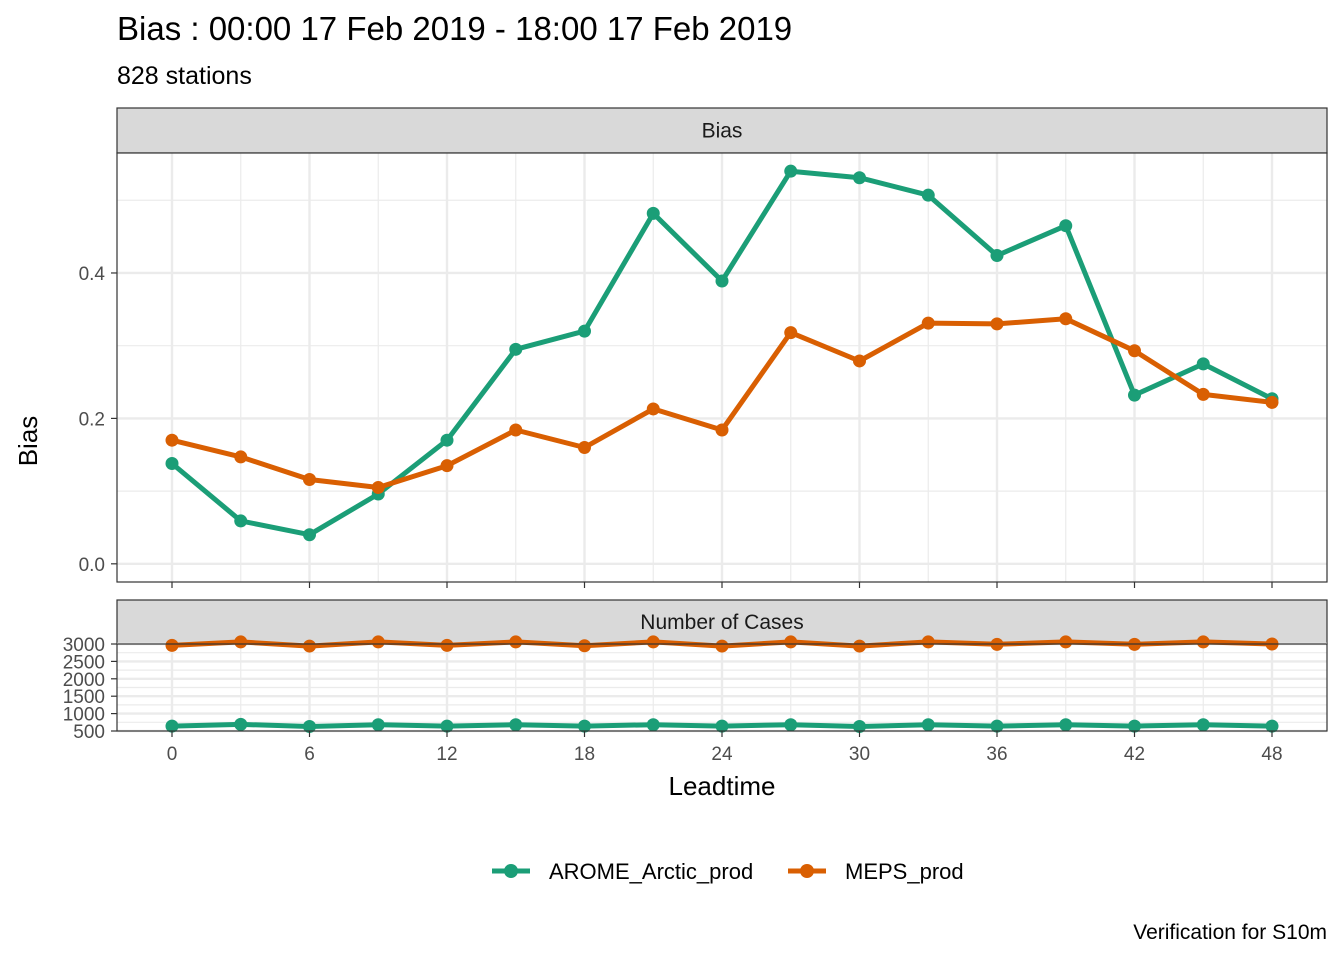 This screenshot has width=1344, height=960. I want to click on x-tick-label: 36, so click(996, 754).